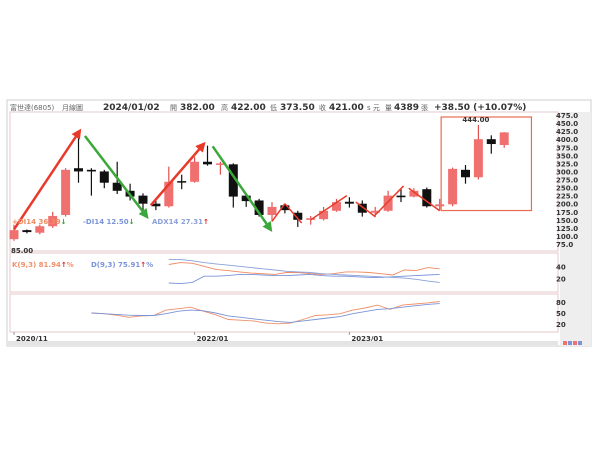  What do you see at coordinates (567, 197) in the screenshot?
I see `price-tick-label: 225.0` at bounding box center [567, 197].